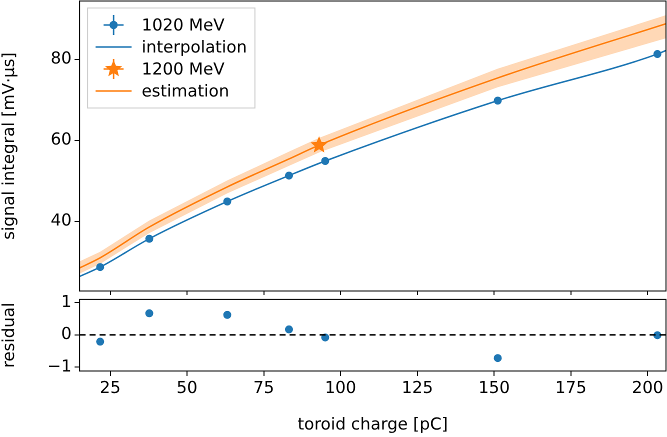  I want to click on legend-label: 1020 MeV, so click(184, 24).